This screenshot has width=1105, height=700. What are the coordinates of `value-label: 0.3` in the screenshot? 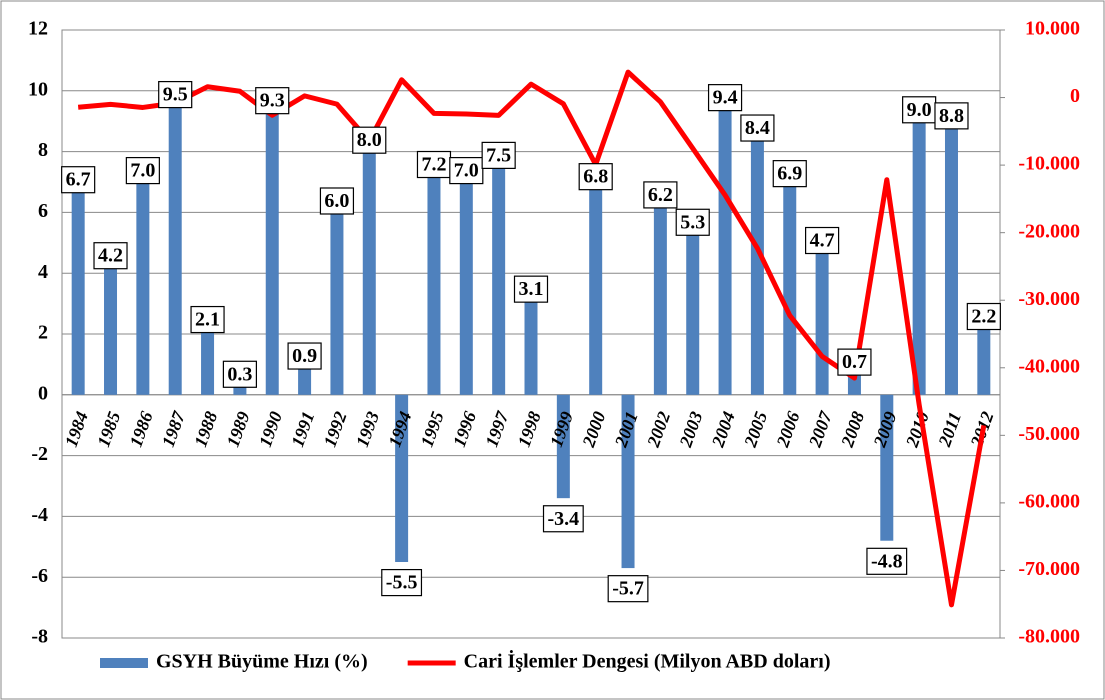 It's located at (239, 374).